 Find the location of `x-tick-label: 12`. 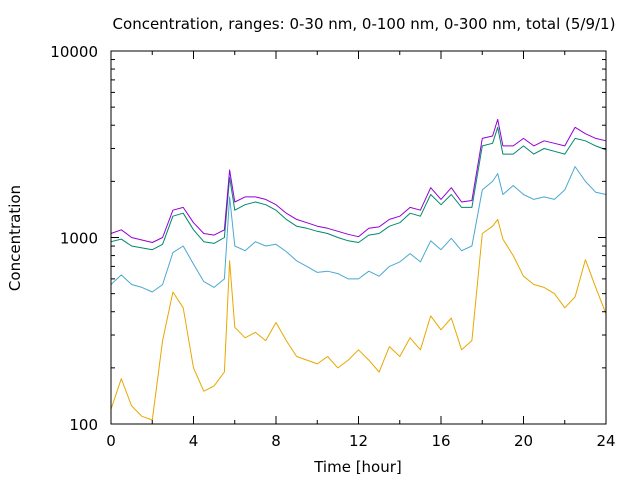

x-tick-label: 12 is located at coordinates (358, 441).